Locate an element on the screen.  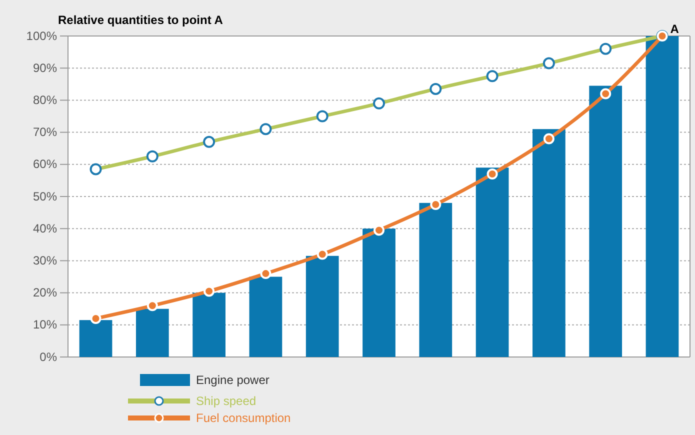
y-tick-label: 30% is located at coordinates (45, 261).